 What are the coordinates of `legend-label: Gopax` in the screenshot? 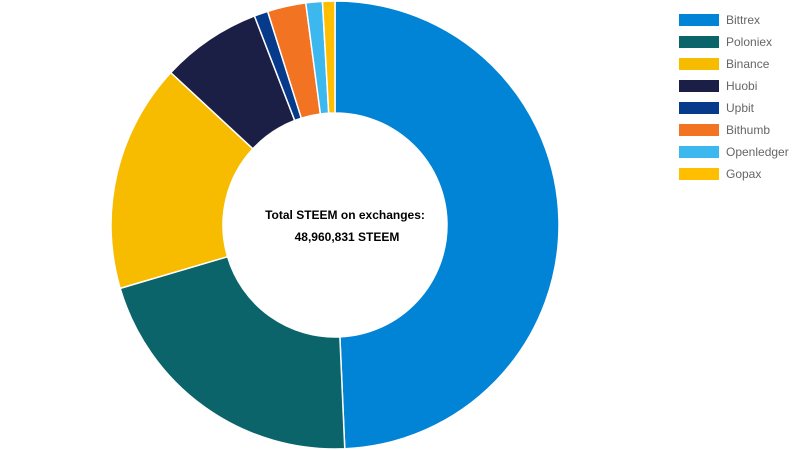 It's located at (744, 174).